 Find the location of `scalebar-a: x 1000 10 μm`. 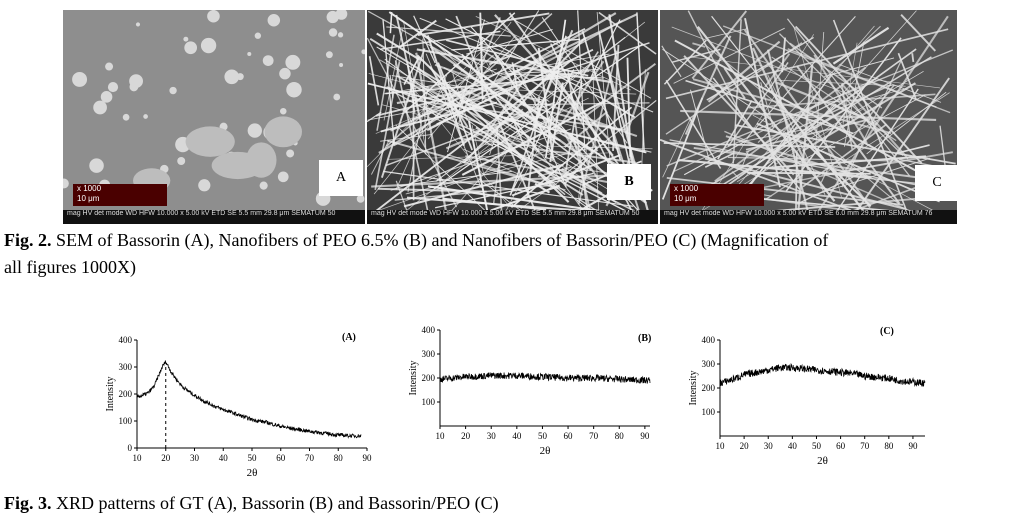

scalebar-a: x 1000 10 μm is located at coordinates (120, 195).